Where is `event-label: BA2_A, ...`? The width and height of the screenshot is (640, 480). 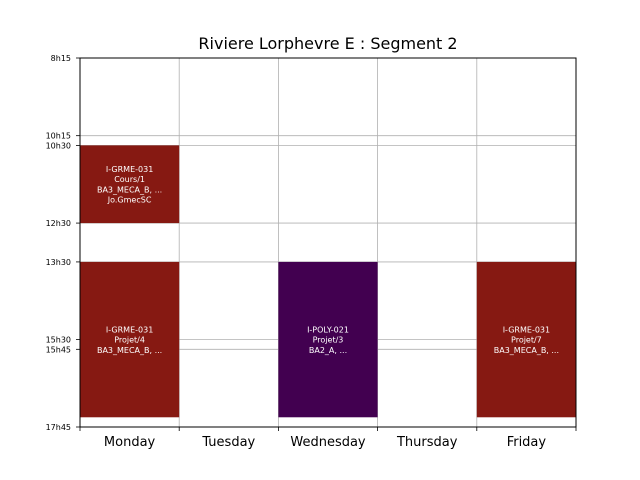
event-label: BA2_A, ... is located at coordinates (328, 350).